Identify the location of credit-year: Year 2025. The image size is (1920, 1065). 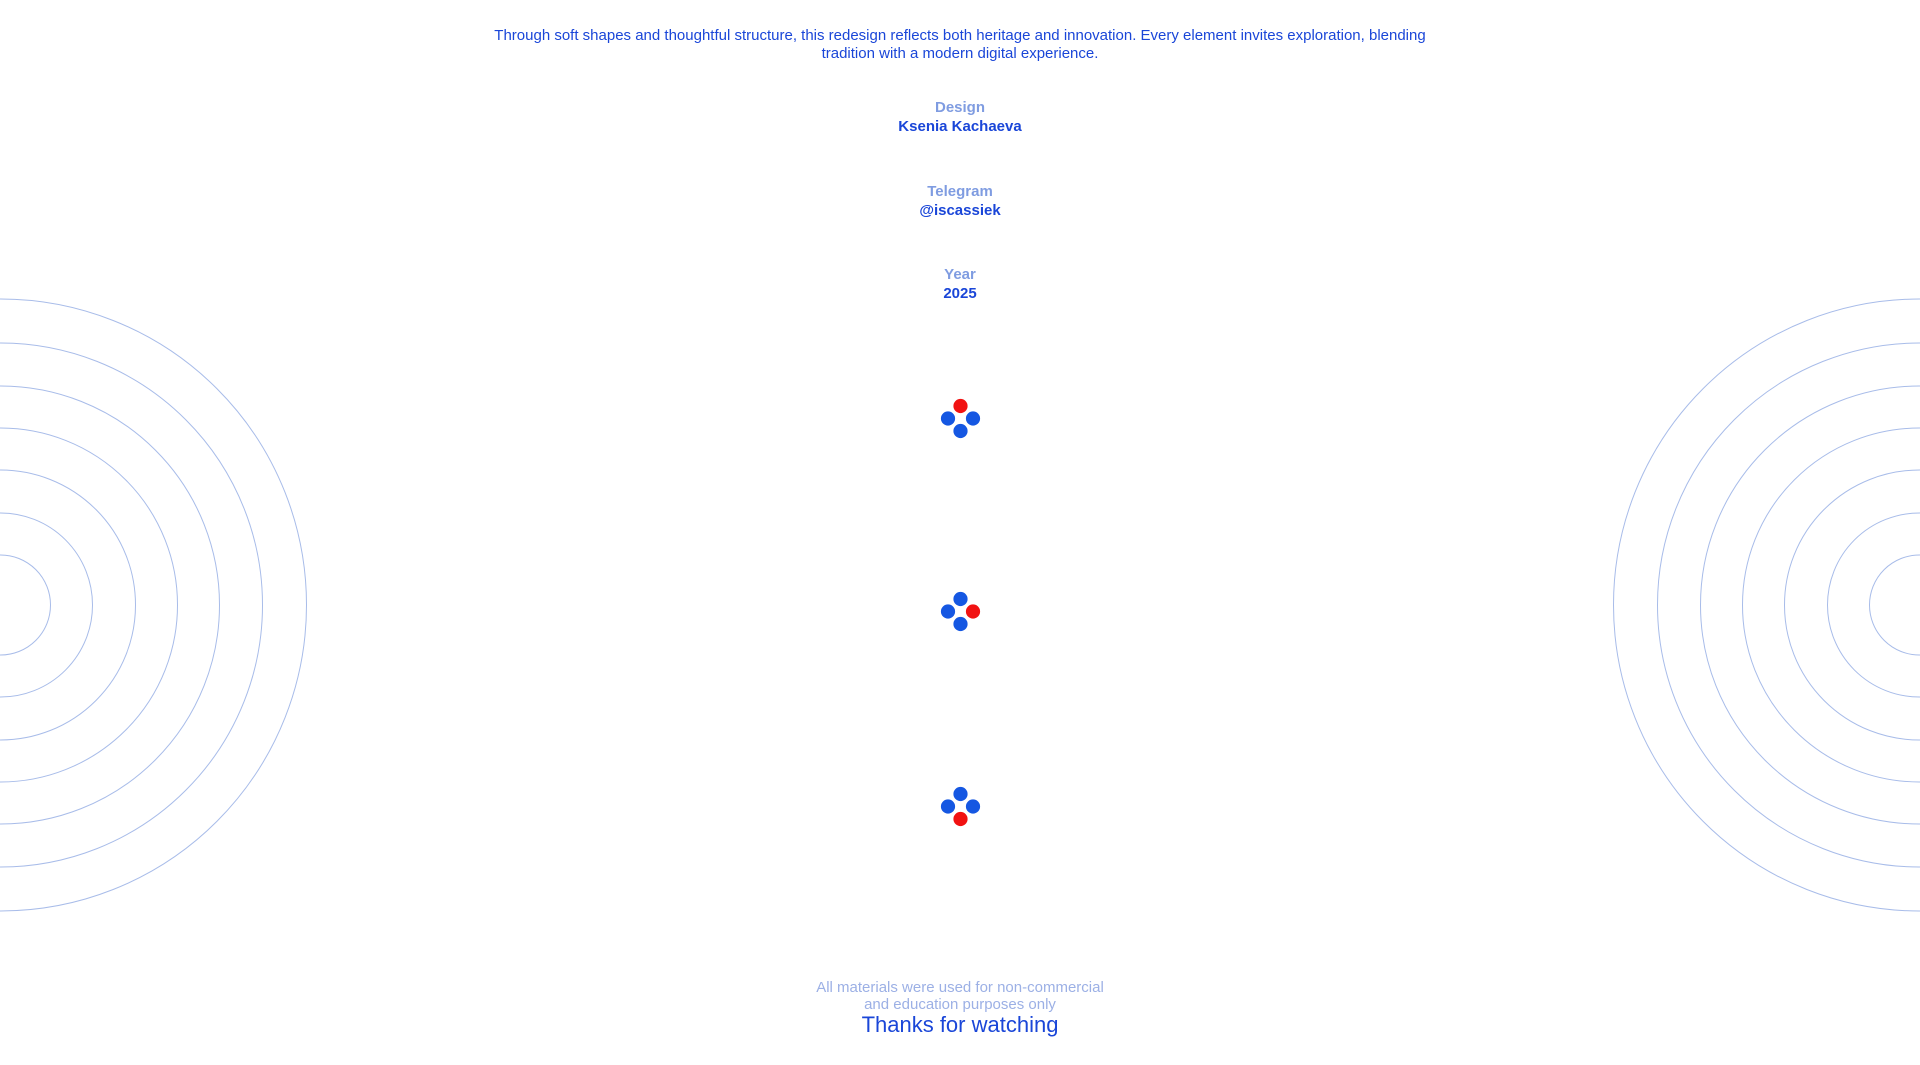
(960, 284).